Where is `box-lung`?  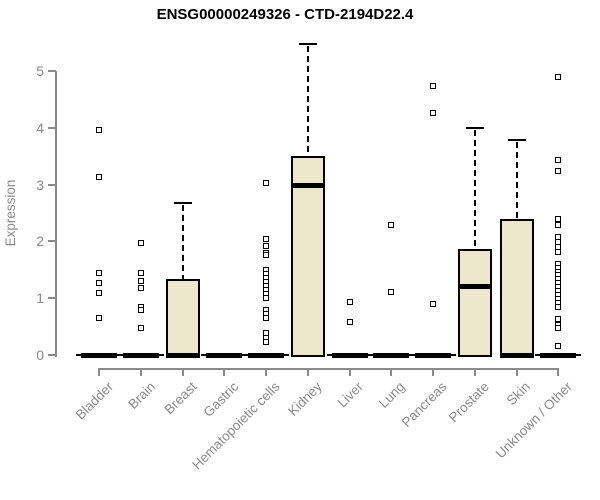
box-lung is located at coordinates (391, 355).